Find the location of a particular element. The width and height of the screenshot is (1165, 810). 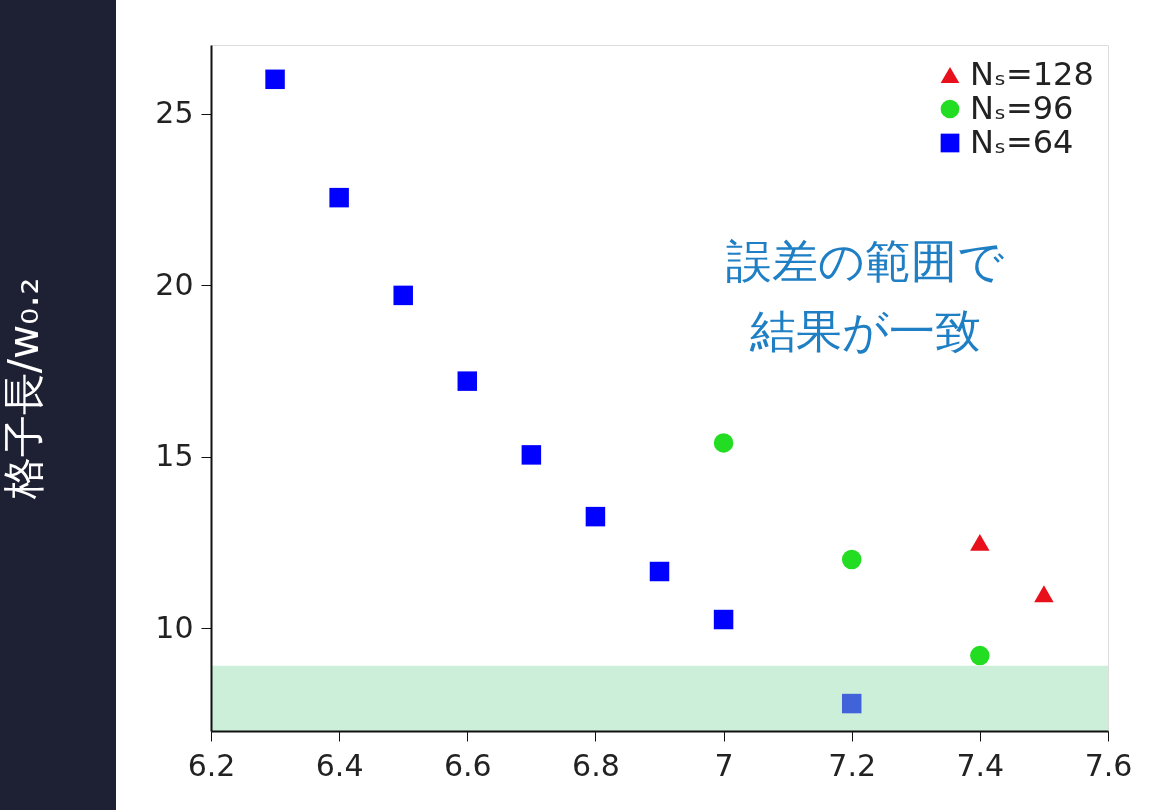

x-tick-label: 7.2 is located at coordinates (852, 765).